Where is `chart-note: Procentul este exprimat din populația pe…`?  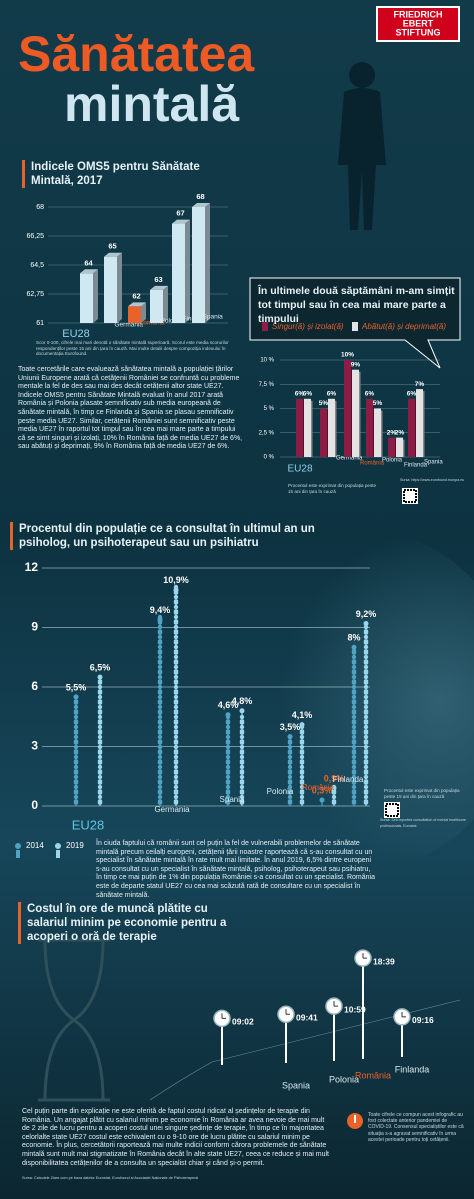 chart-note: Procentul este exprimat din populația pe… is located at coordinates (332, 488).